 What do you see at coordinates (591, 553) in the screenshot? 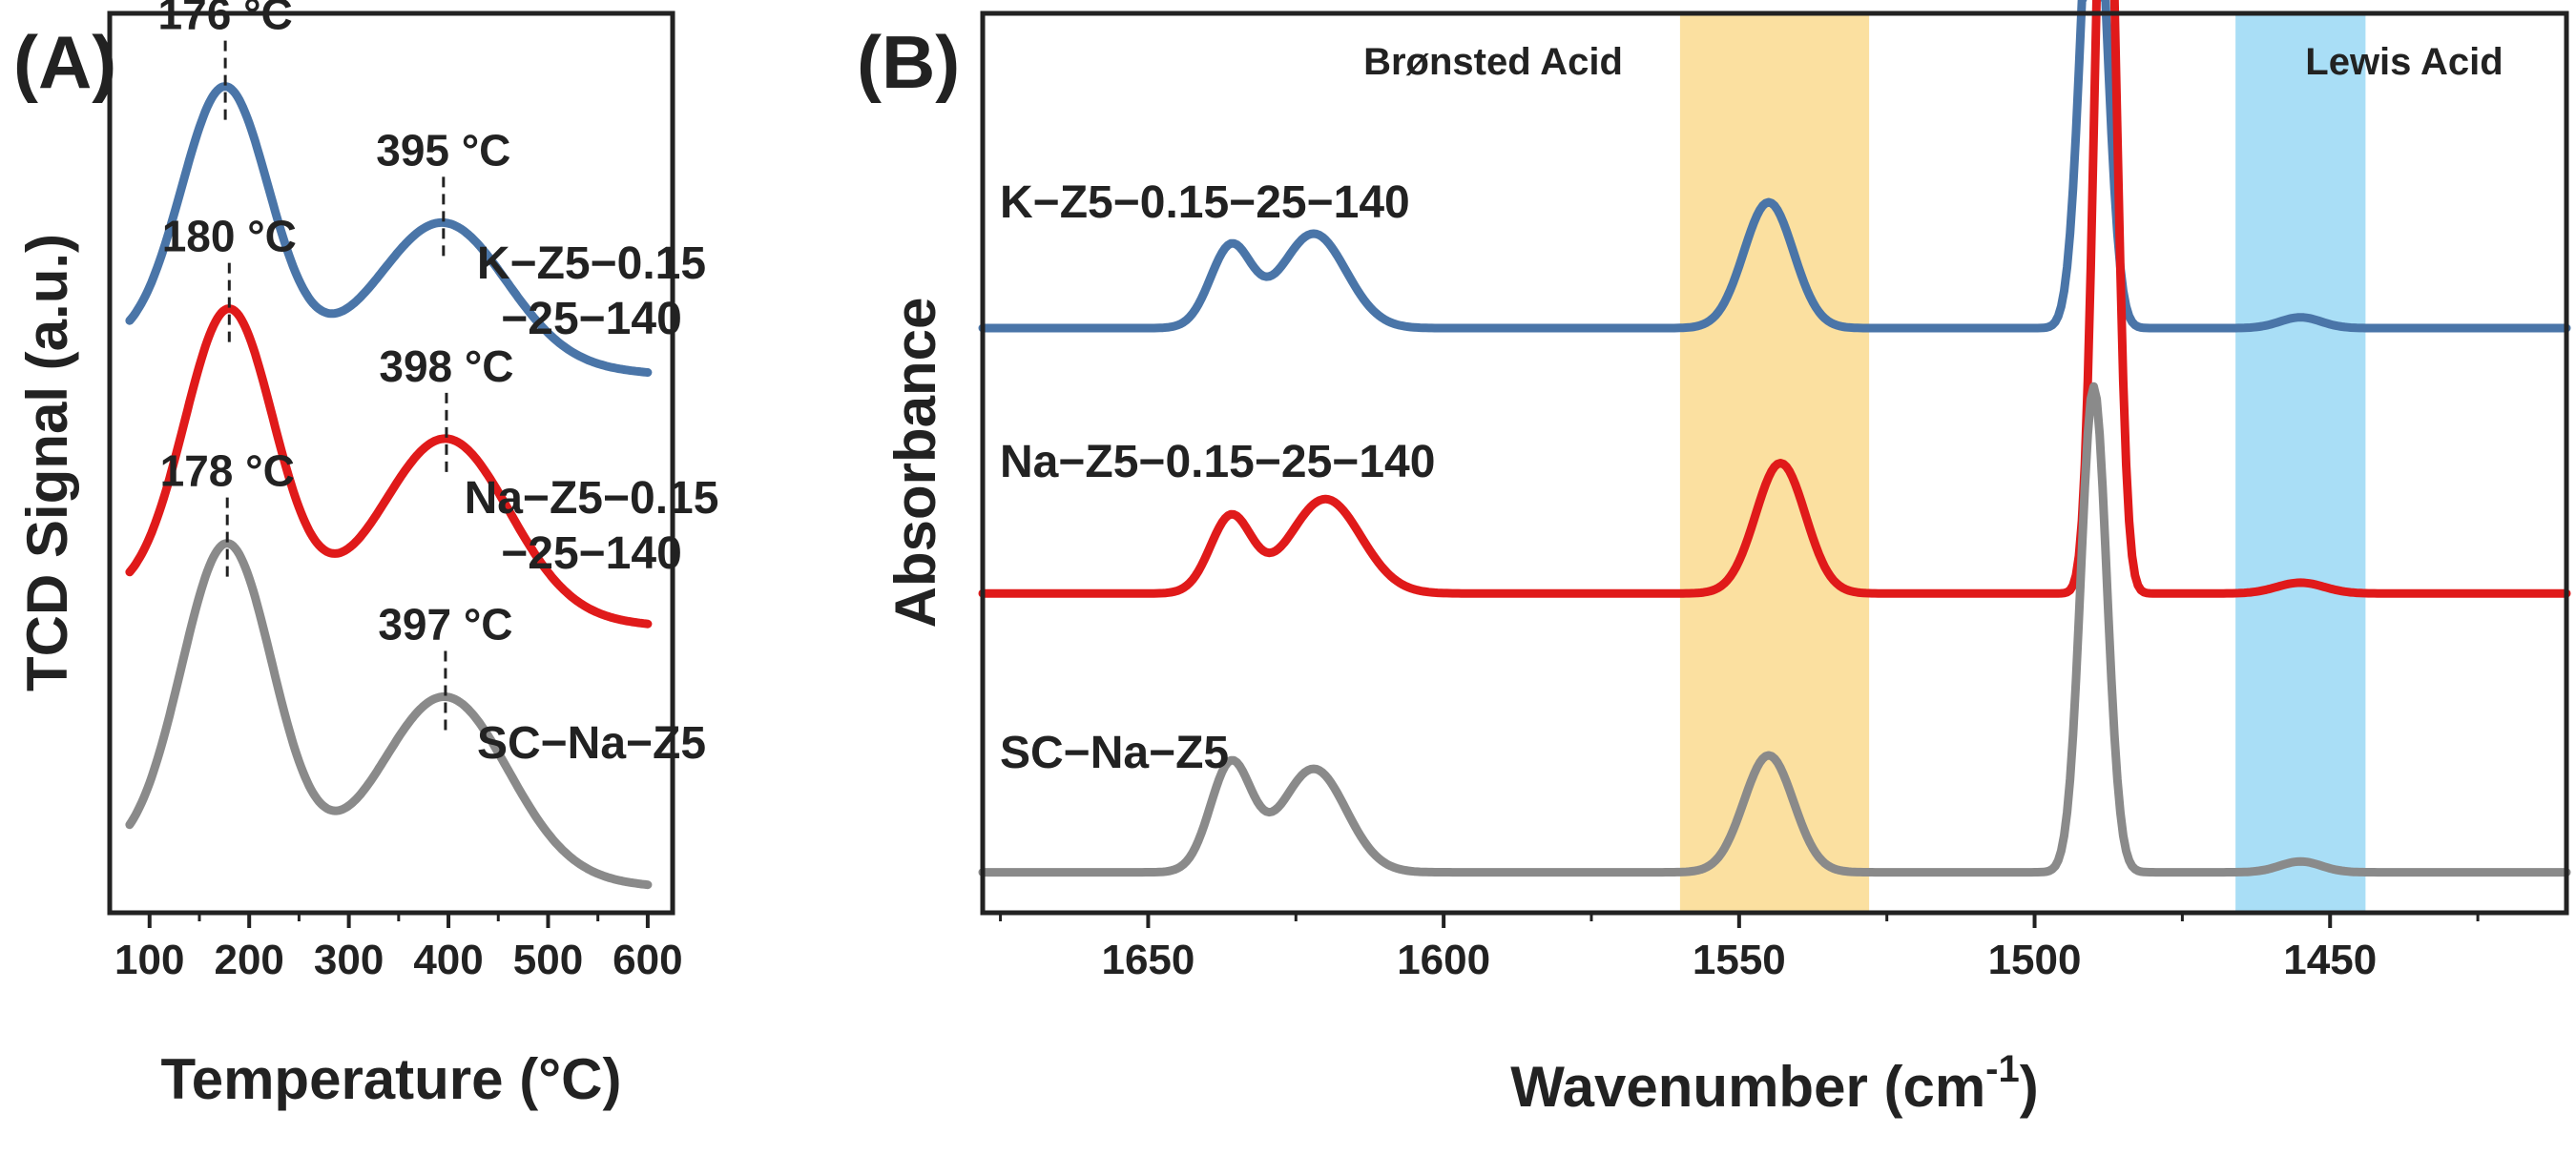
I see `series-label-a-1-1: −25−140` at bounding box center [591, 553].